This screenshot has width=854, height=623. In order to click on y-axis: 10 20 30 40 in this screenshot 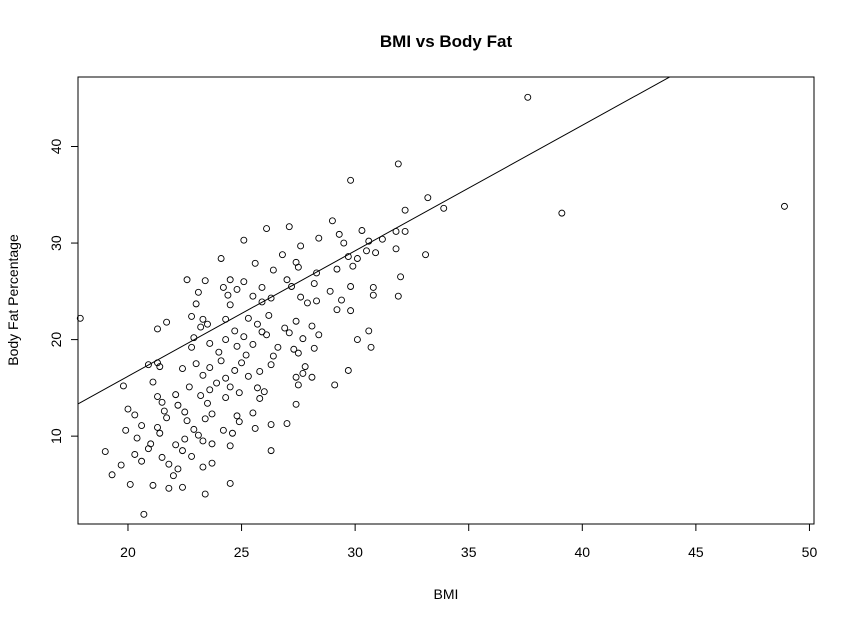, I will do `click(63, 291)`.